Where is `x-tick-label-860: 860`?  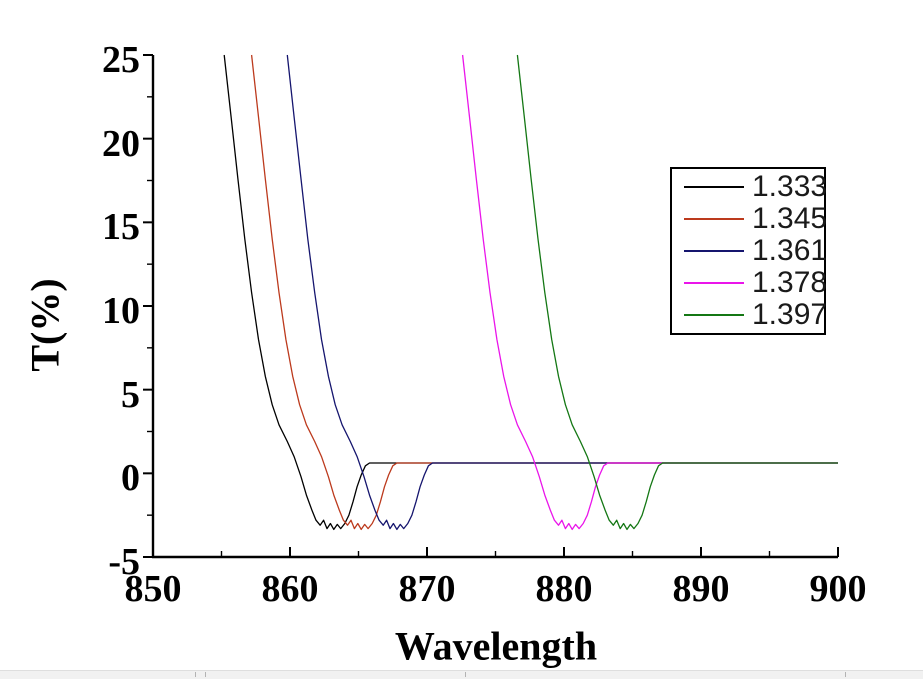
x-tick-label-860: 860 is located at coordinates (290, 589).